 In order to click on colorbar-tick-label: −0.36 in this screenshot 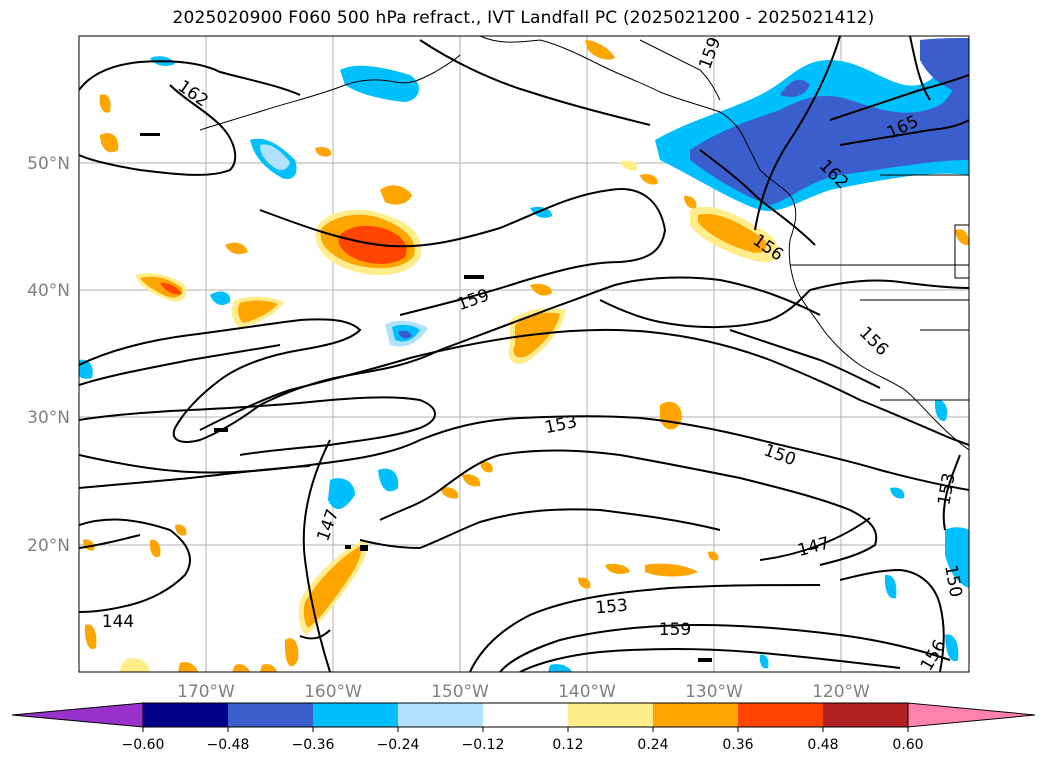, I will do `click(313, 745)`.